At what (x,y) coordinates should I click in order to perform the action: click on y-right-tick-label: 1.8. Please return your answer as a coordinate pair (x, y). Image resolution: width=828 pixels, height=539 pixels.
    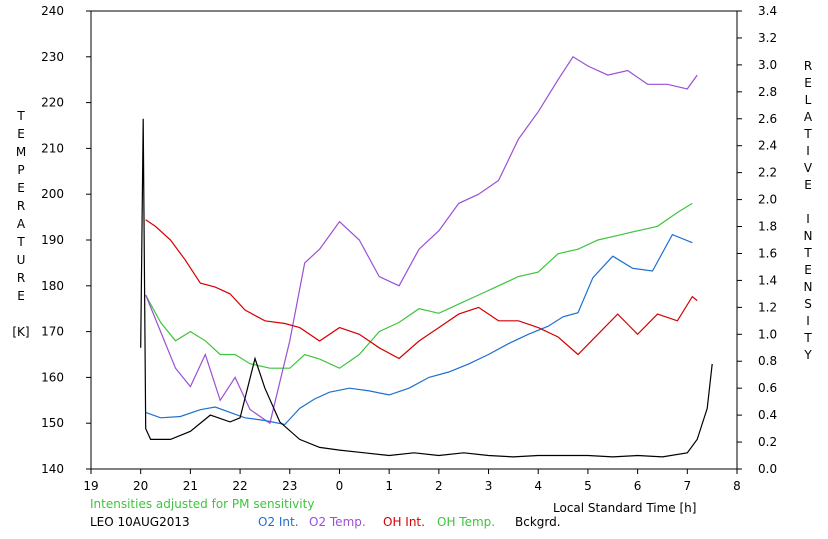
    Looking at the image, I should click on (767, 227).